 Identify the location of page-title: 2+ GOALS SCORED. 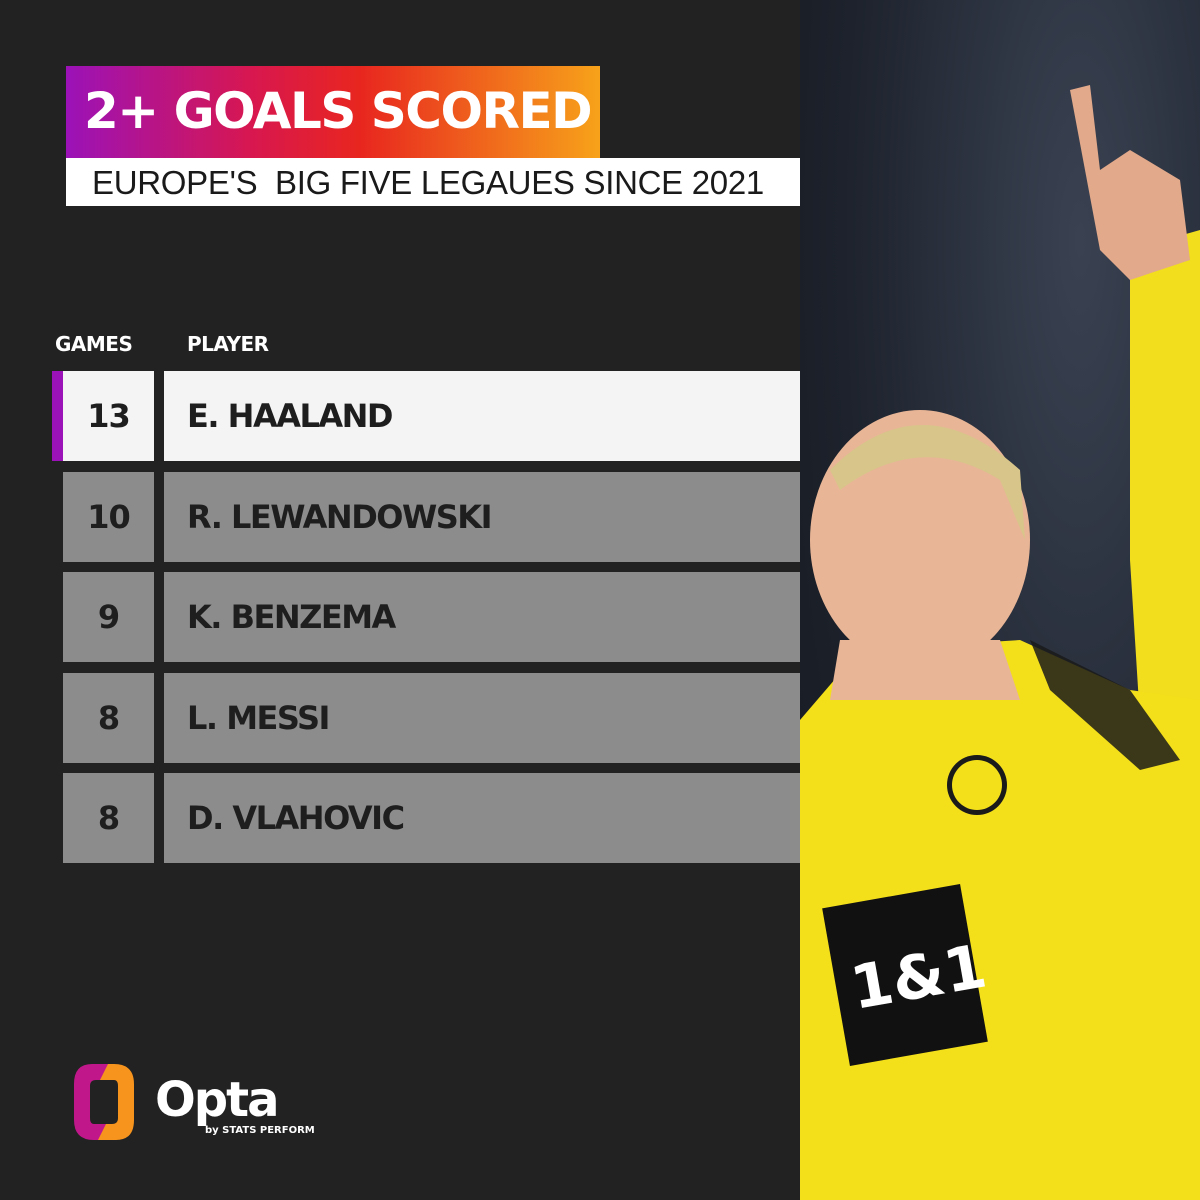
(338, 111).